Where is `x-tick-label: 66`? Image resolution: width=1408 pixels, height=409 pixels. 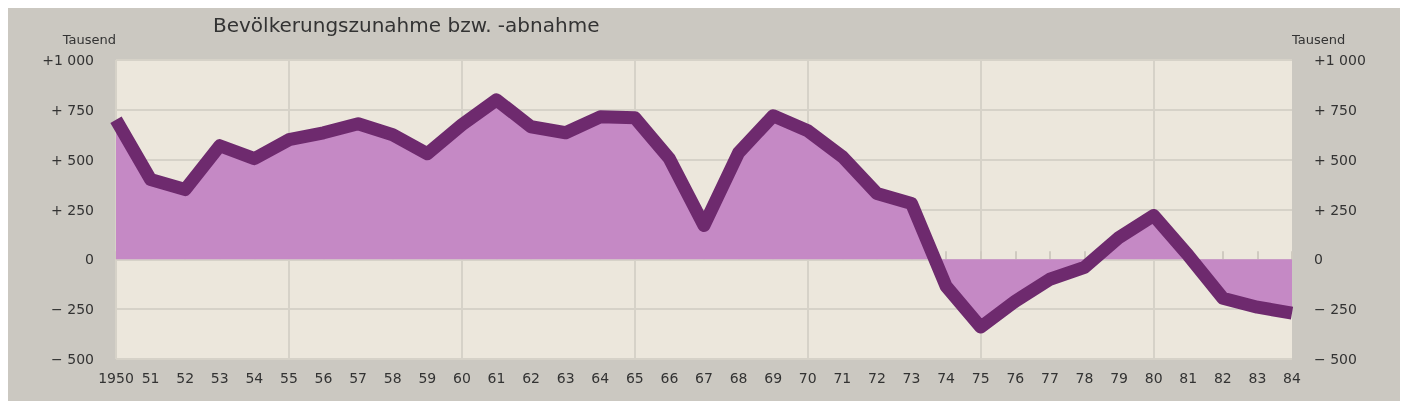
x-tick-label: 66 is located at coordinates (669, 378).